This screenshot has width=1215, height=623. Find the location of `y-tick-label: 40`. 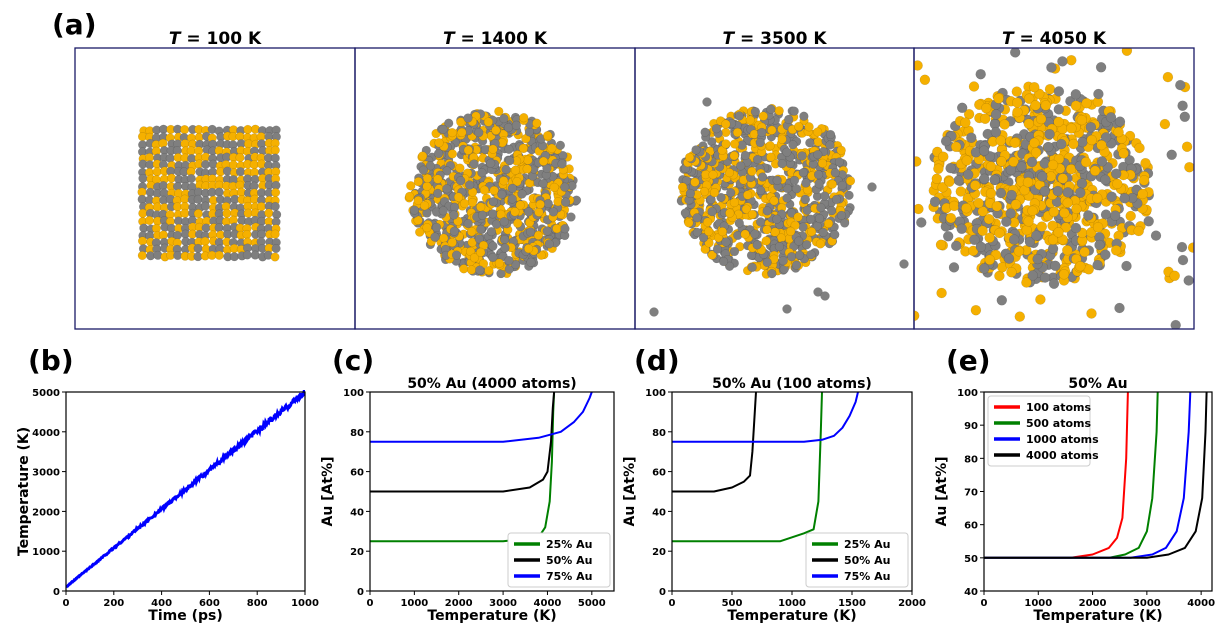

y-tick-label: 40 is located at coordinates (659, 512).